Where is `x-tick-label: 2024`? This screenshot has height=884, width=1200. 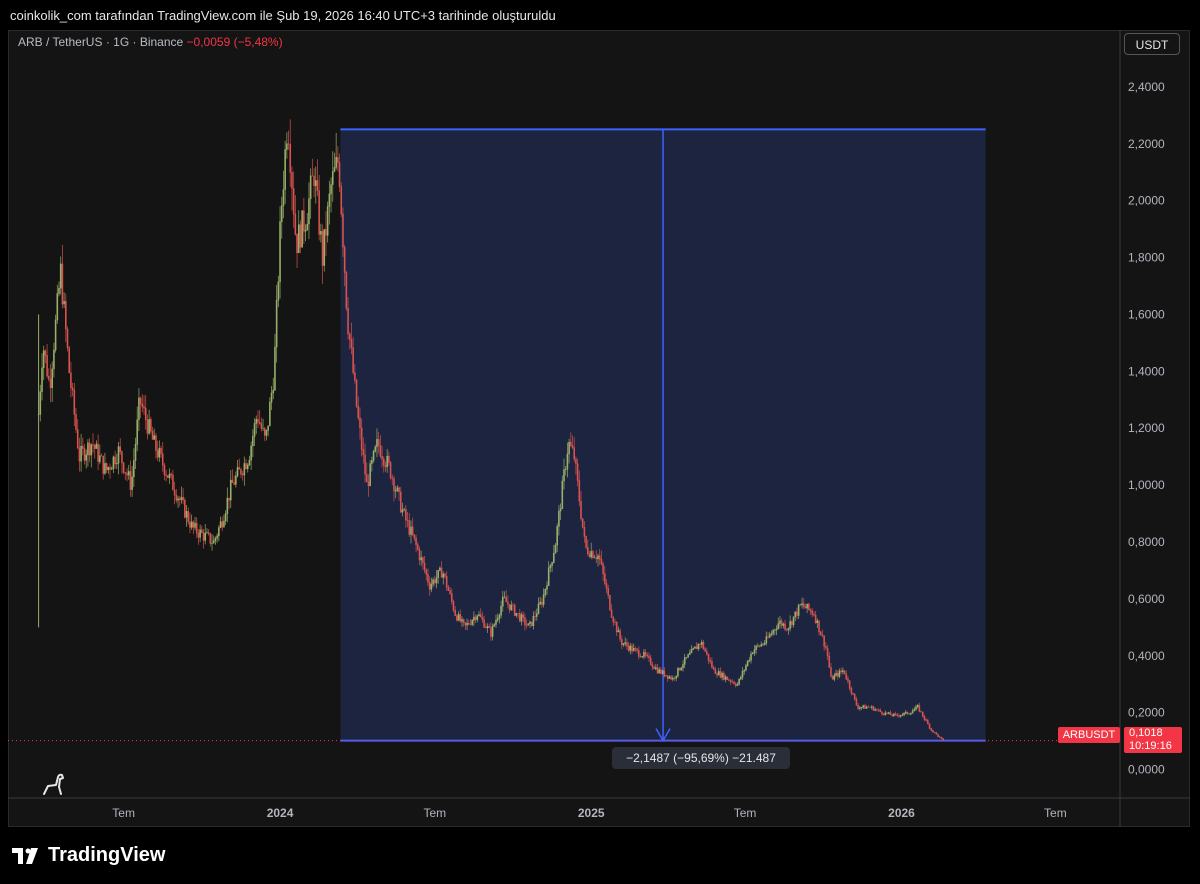 x-tick-label: 2024 is located at coordinates (280, 813).